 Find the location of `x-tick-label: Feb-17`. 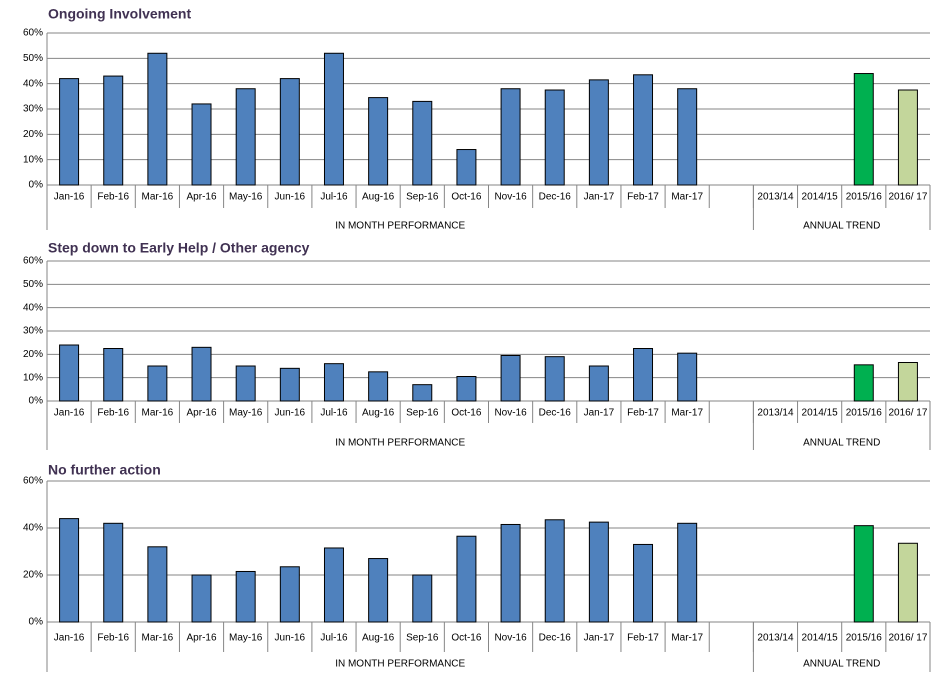

x-tick-label: Feb-17 is located at coordinates (643, 413).